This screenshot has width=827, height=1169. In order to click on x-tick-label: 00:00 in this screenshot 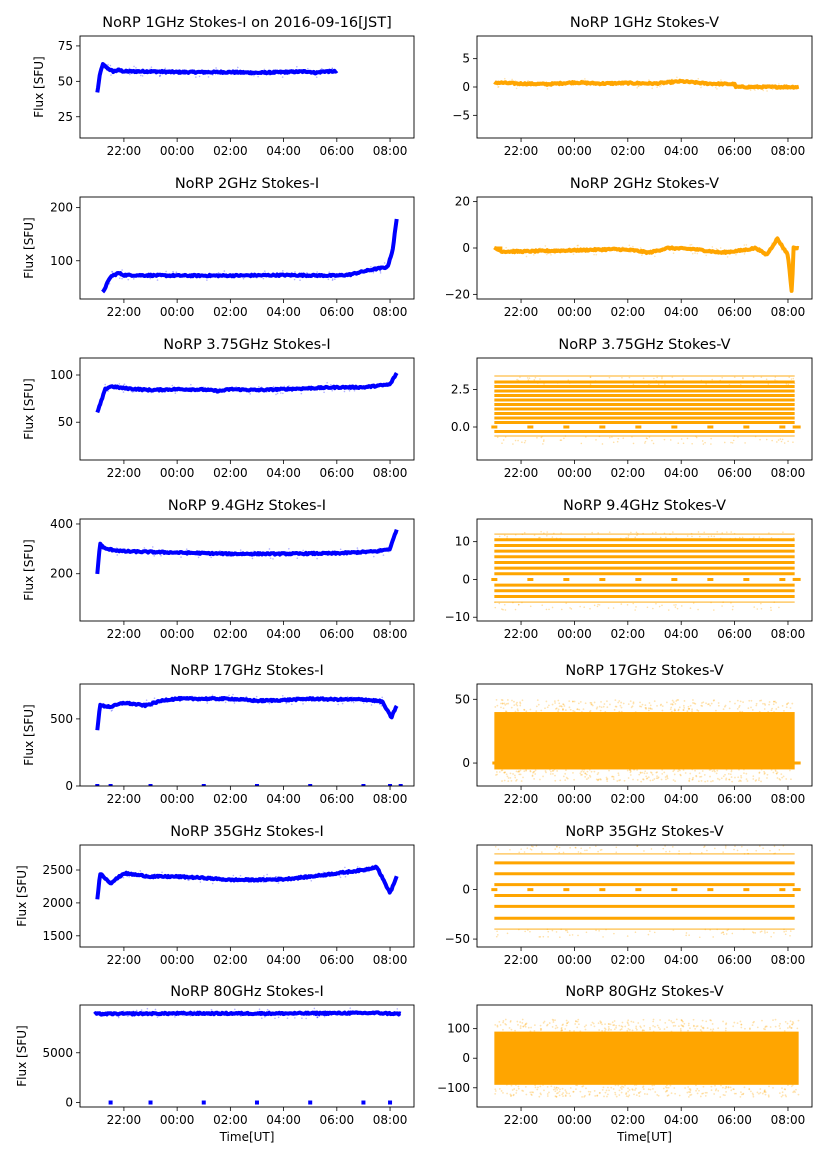, I will do `click(574, 473)`.